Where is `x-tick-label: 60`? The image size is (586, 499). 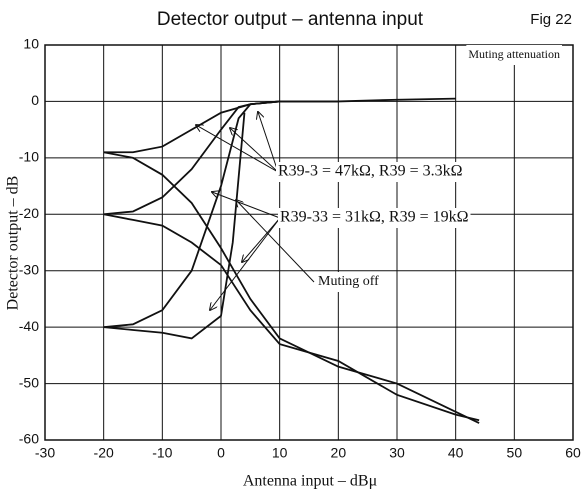
x-tick-label: 60 is located at coordinates (573, 453).